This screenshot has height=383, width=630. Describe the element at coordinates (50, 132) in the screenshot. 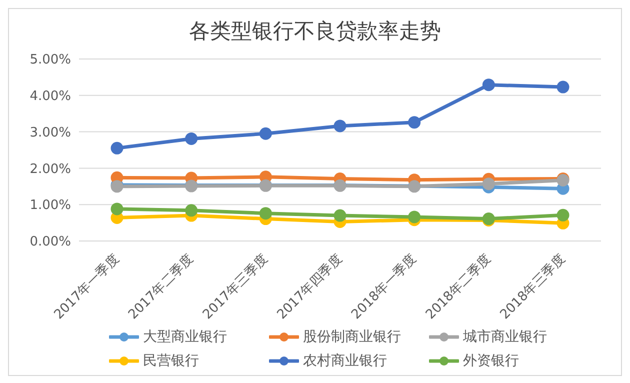

I see `y-tick-label: 3.00%` at that location.